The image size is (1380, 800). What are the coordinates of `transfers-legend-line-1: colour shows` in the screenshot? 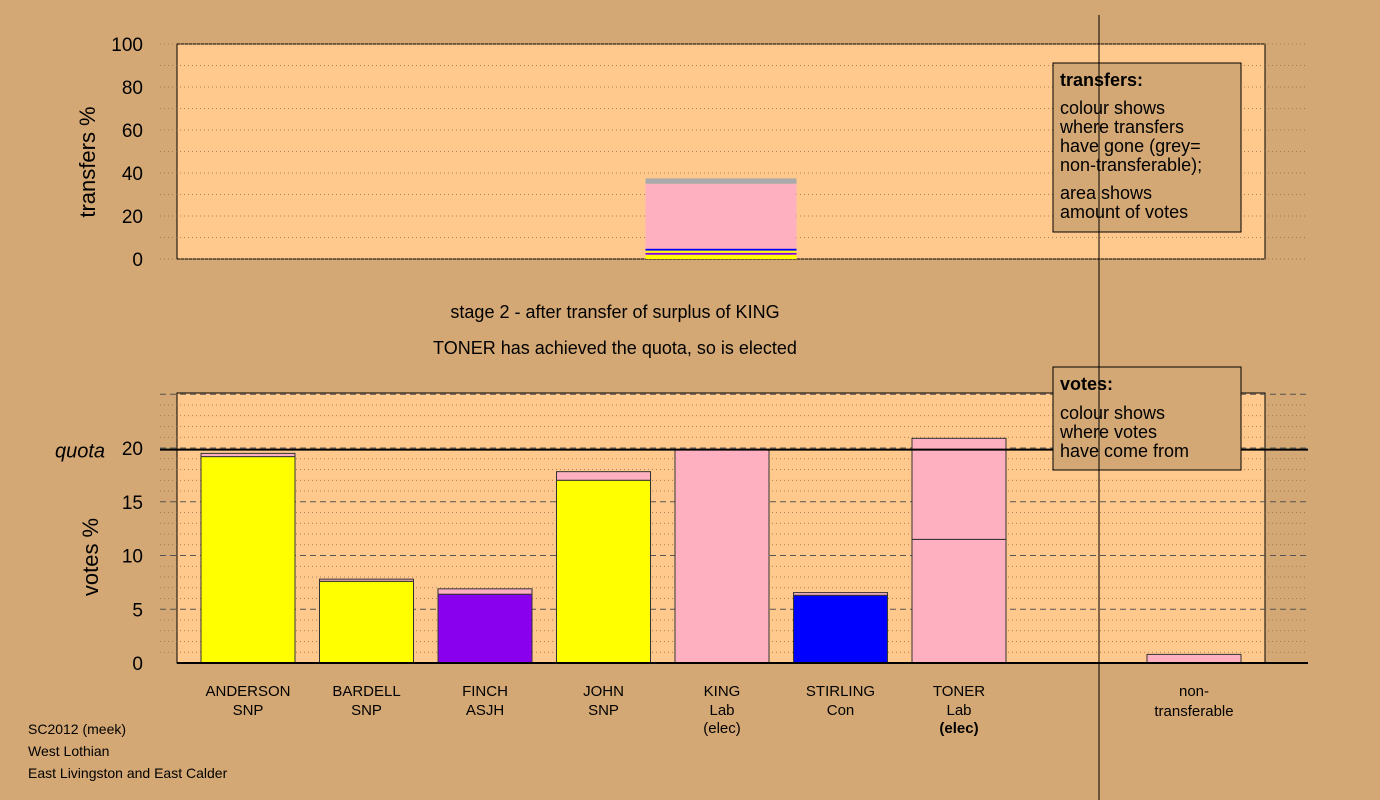 It's located at (1112, 108).